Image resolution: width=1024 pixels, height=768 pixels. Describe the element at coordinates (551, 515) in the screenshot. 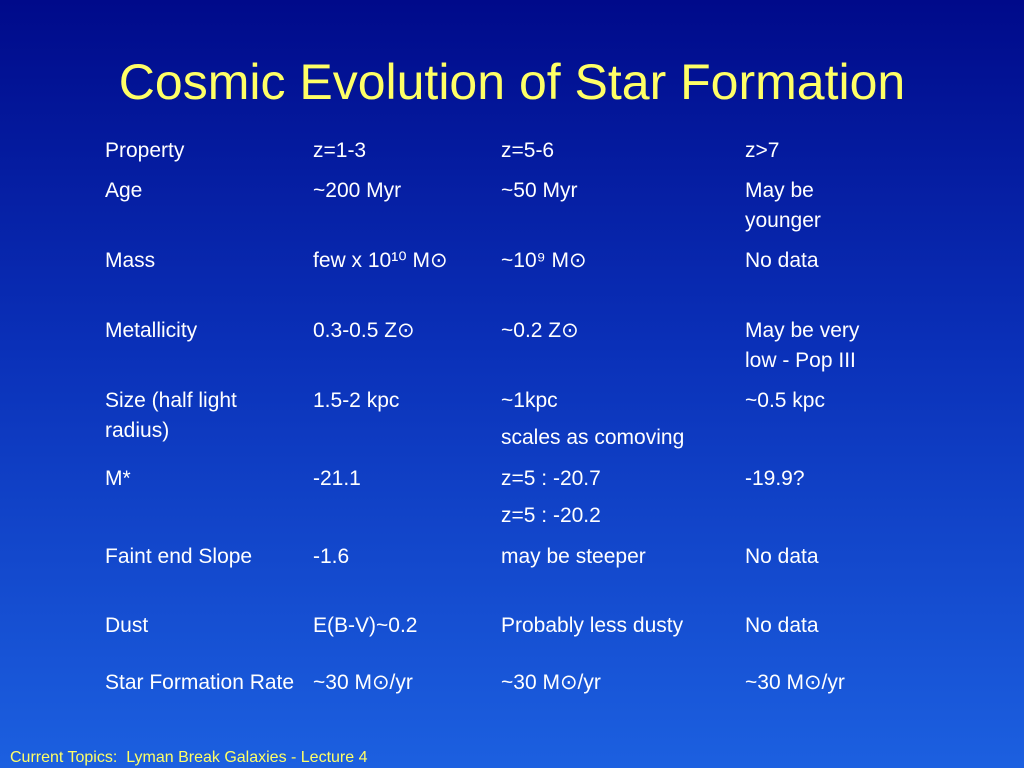

I see `cell-text: z=5 : -20.2` at that location.